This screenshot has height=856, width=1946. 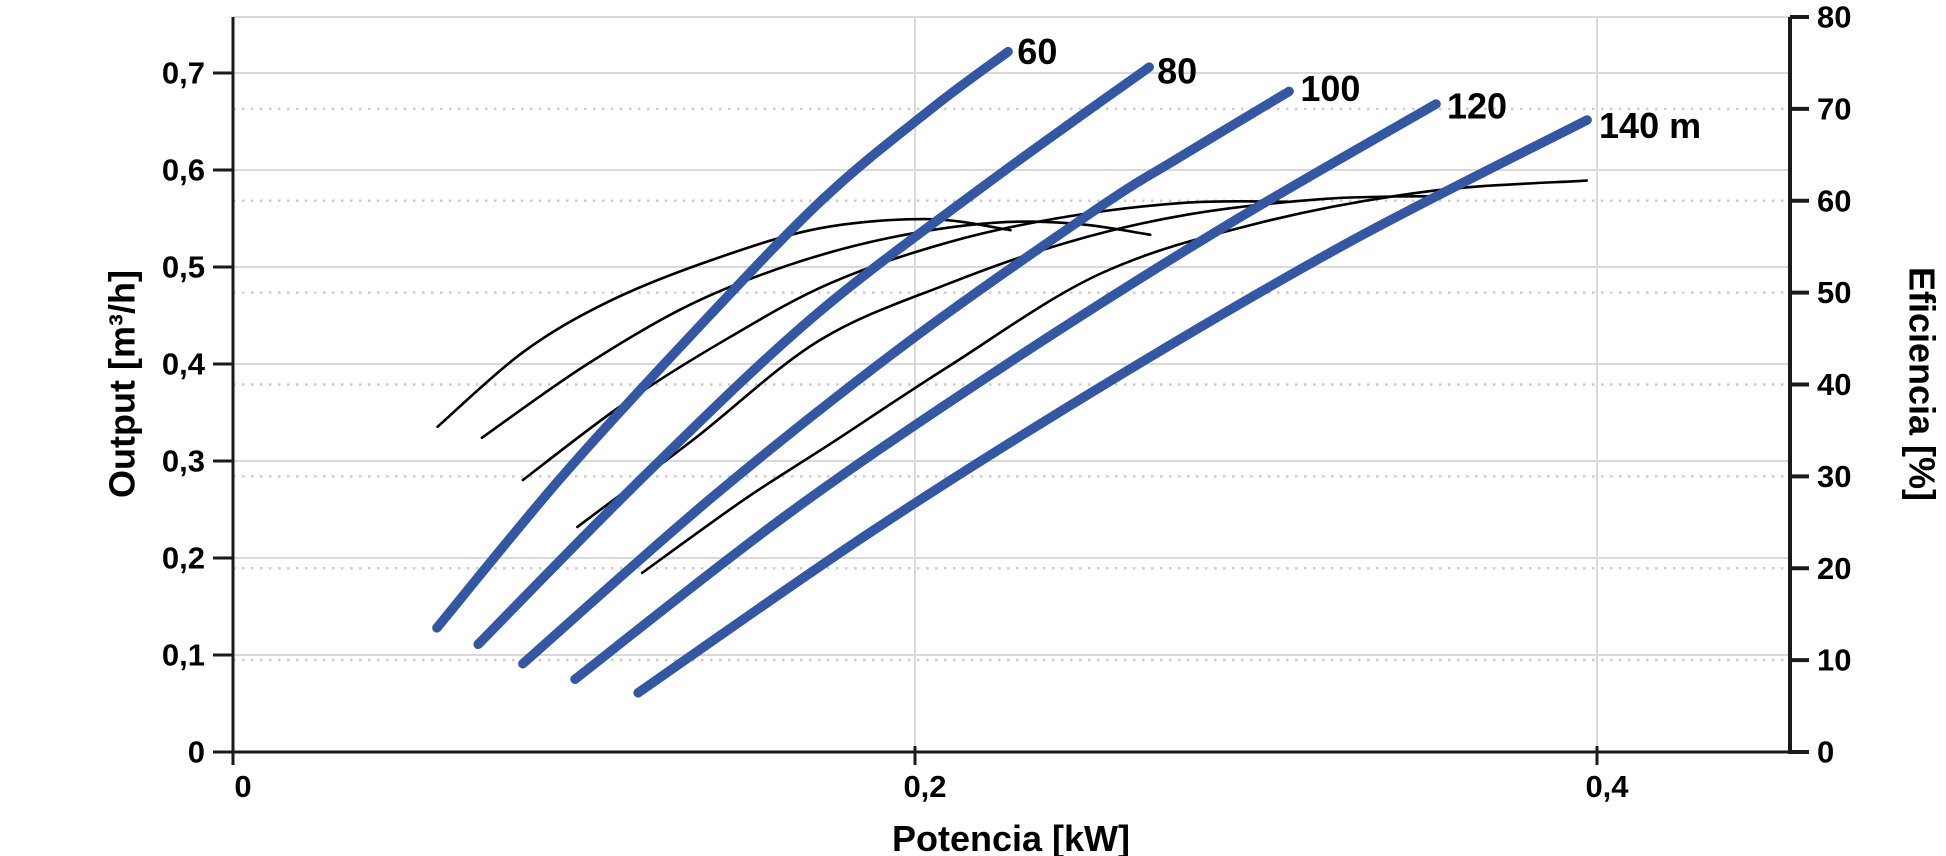 I want to click on y-left-tick-label: 0,5, so click(x=183, y=266).